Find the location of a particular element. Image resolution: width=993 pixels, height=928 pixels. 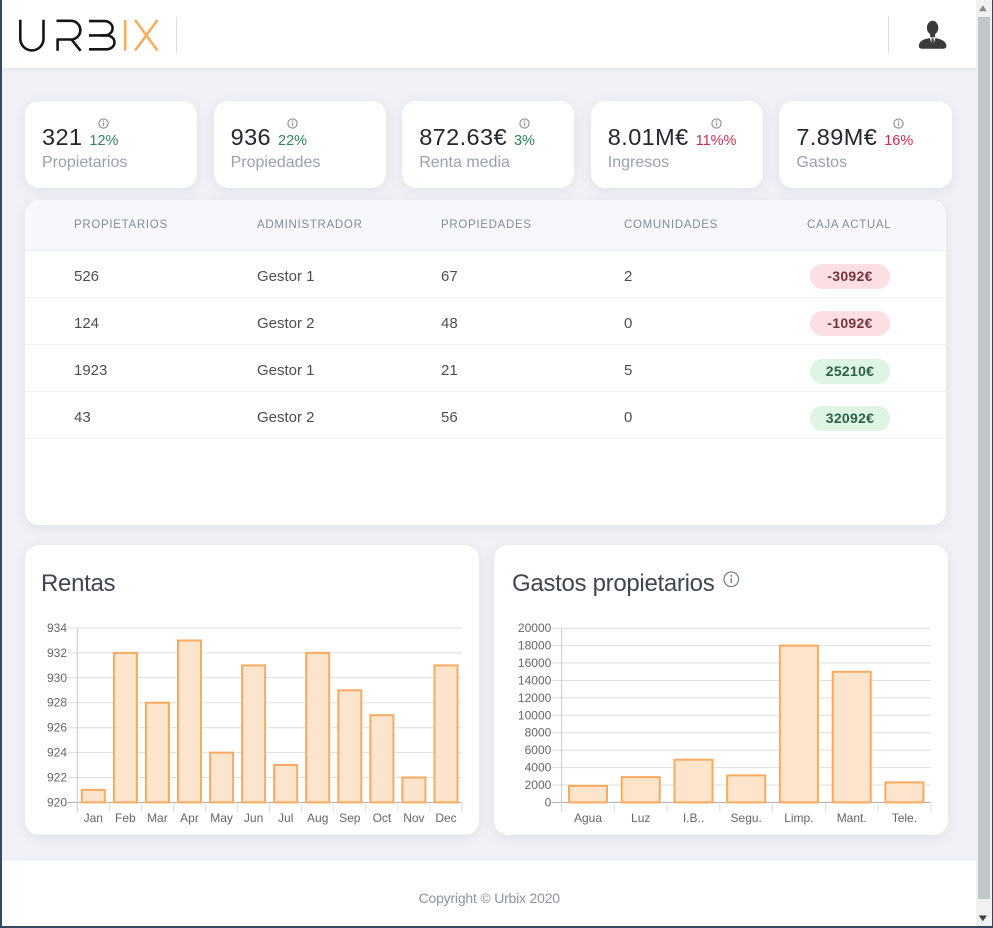

svg-text: Luz is located at coordinates (640, 818).